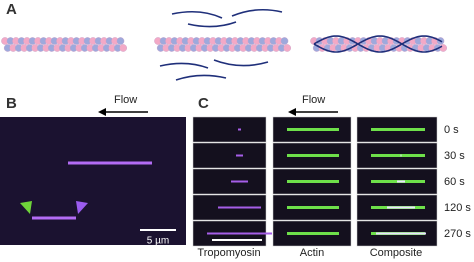 Image resolution: width=474 pixels, height=262 pixels. Describe the element at coordinates (203, 103) in the screenshot. I see `panel-label: C` at that location.